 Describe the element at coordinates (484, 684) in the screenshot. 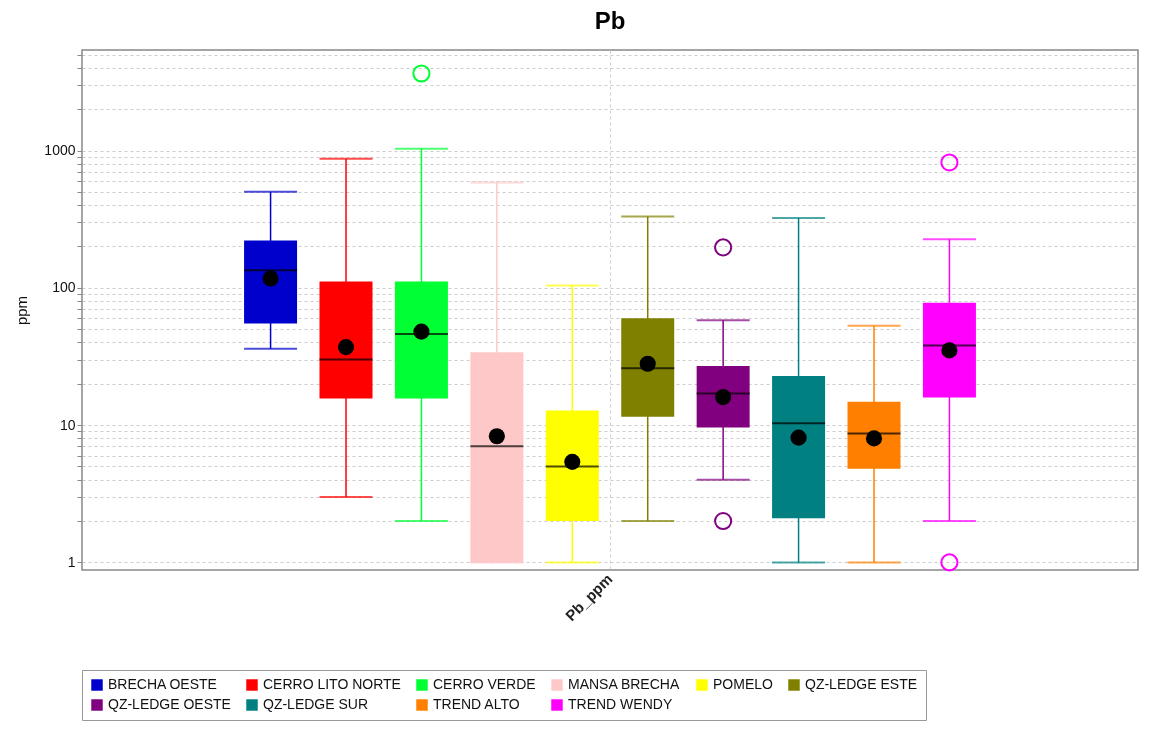

I see `legend-label: CERRO VERDE` at that location.